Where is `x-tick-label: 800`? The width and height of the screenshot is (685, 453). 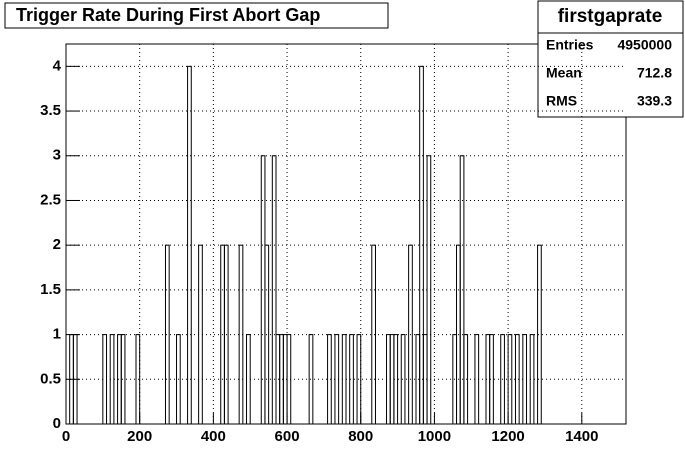 x-tick-label: 800 is located at coordinates (360, 436).